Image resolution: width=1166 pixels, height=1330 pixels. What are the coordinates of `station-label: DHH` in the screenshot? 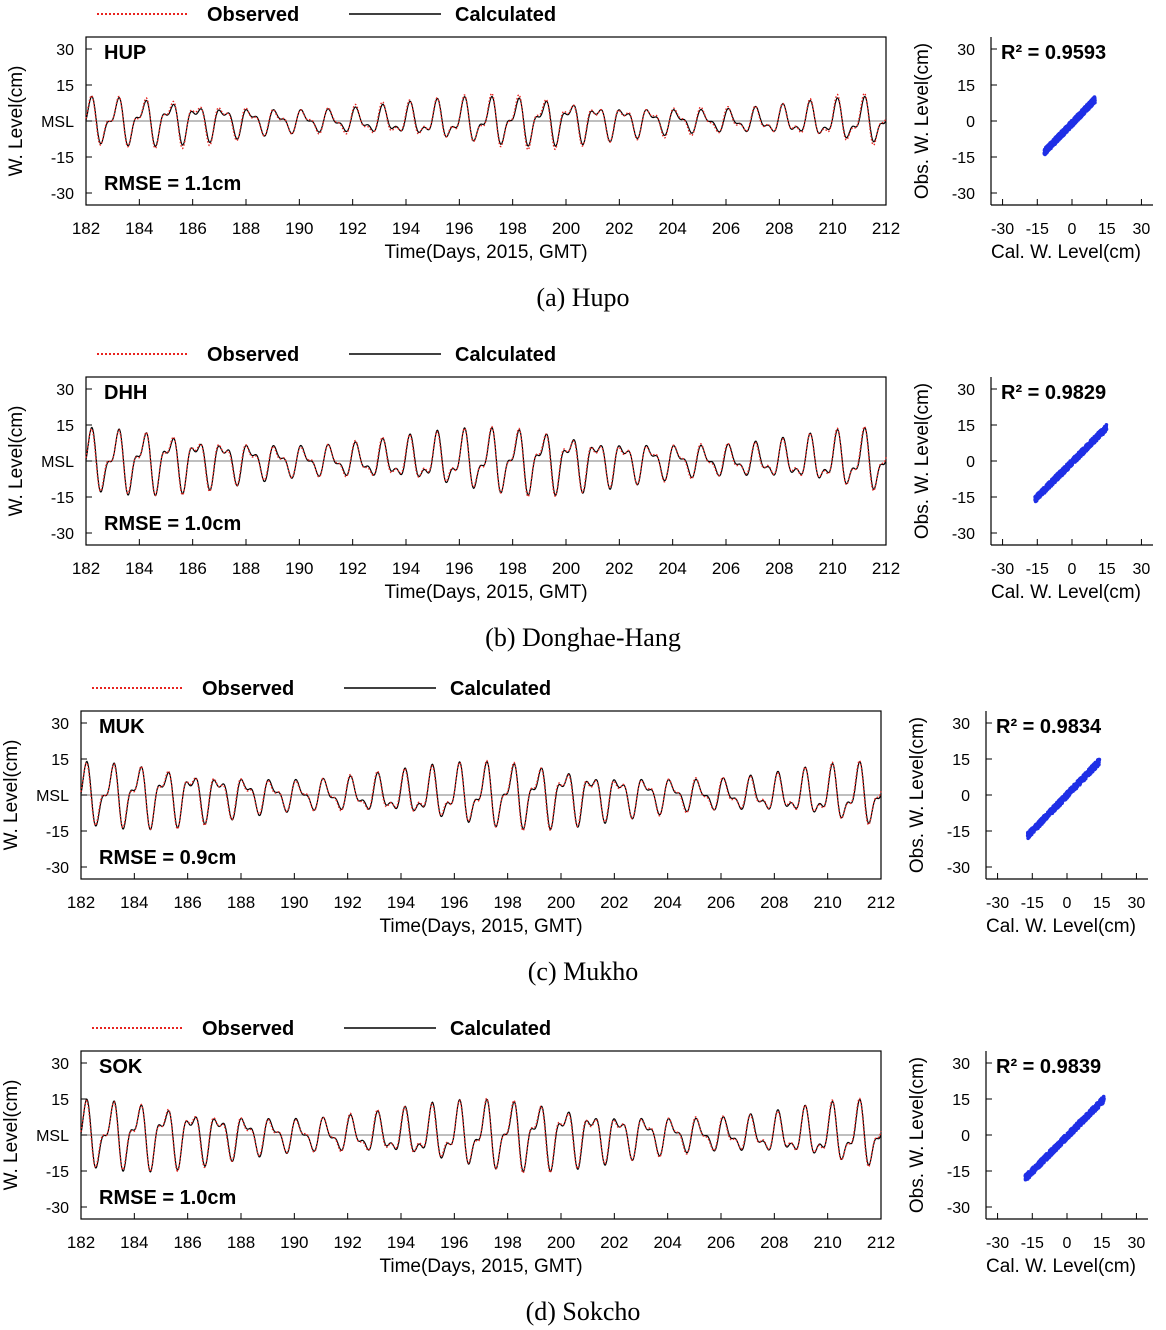 It's located at (125, 393).